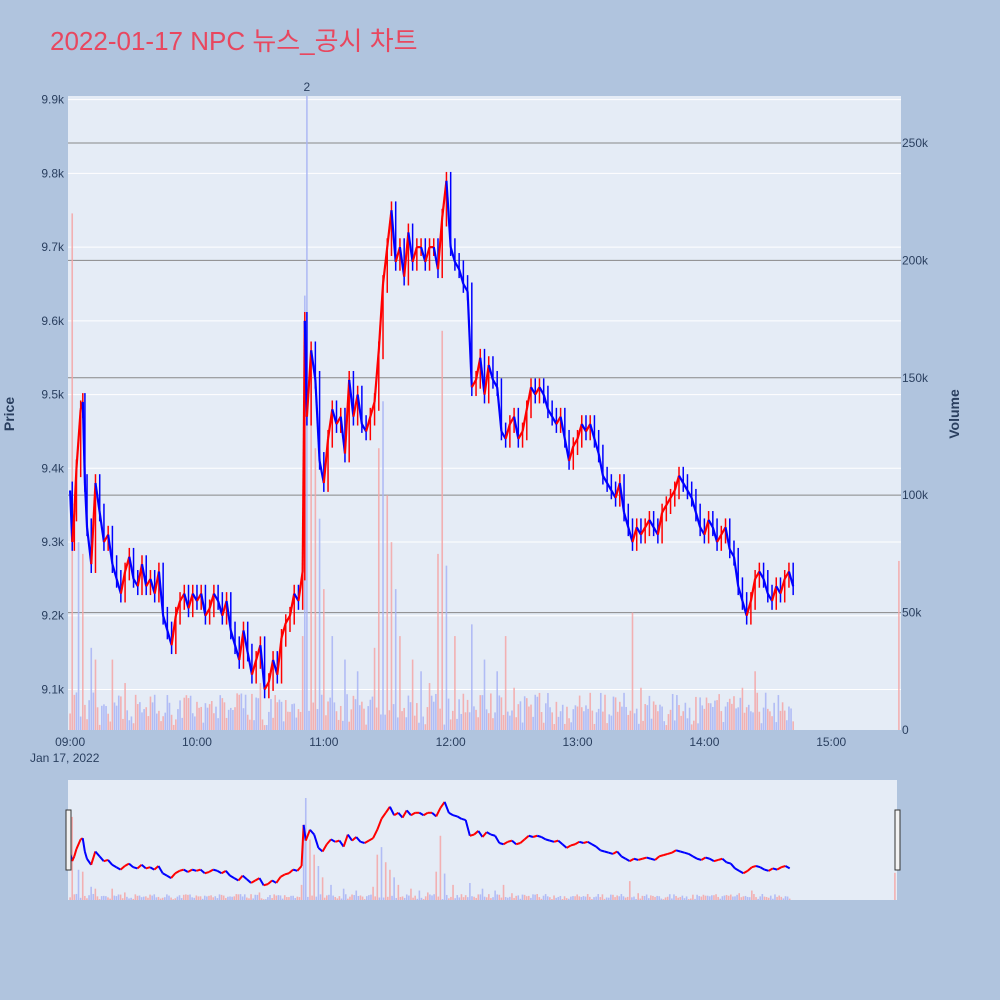 Image resolution: width=1000 pixels, height=1000 pixels. Describe the element at coordinates (905, 730) in the screenshot. I see `volume-tick-label: 0` at that location.